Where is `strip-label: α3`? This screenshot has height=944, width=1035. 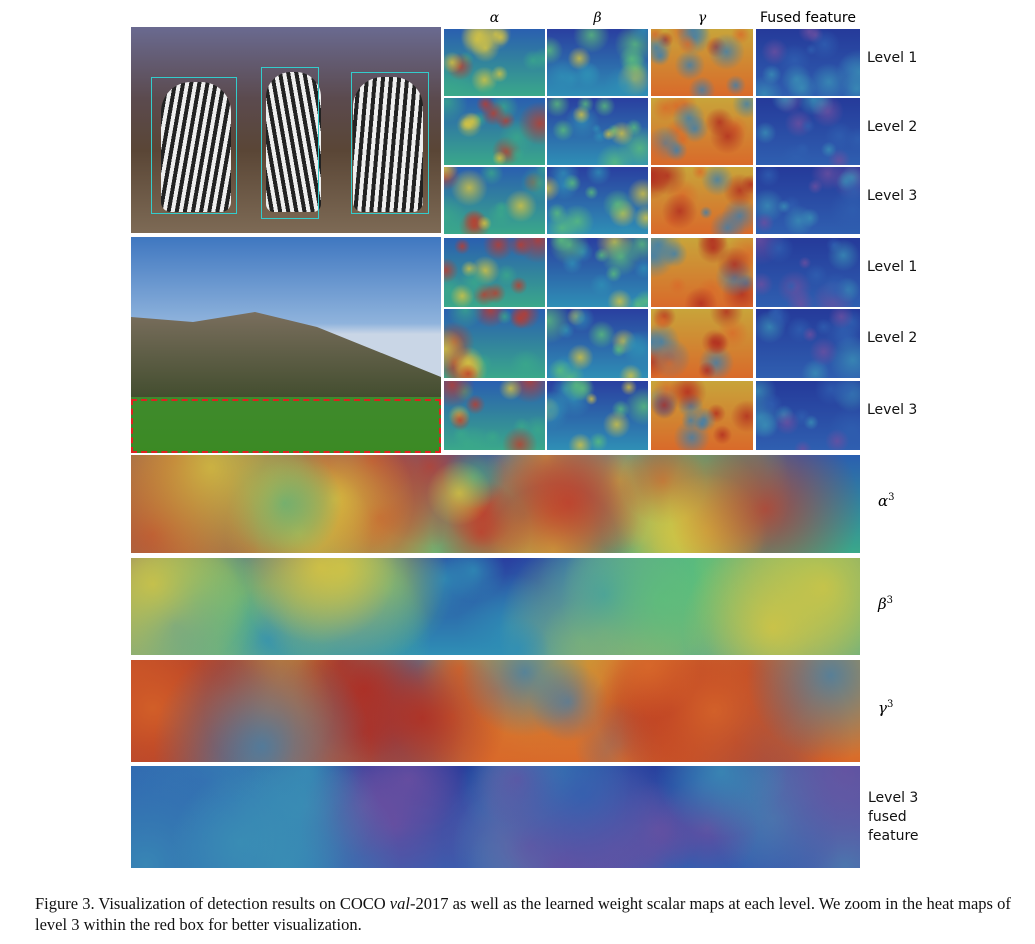 strip-label: α3 is located at coordinates (886, 501).